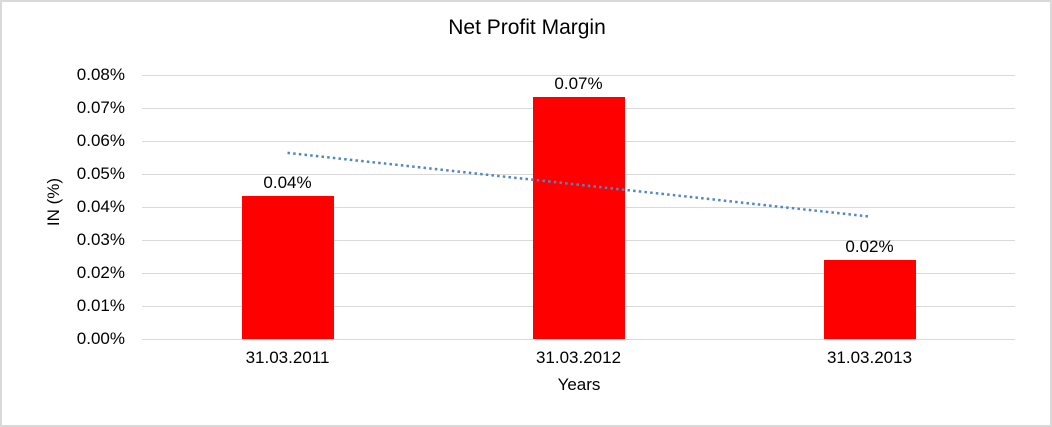 The width and height of the screenshot is (1052, 427). What do you see at coordinates (578, 84) in the screenshot?
I see `data-label: 0.07%` at bounding box center [578, 84].